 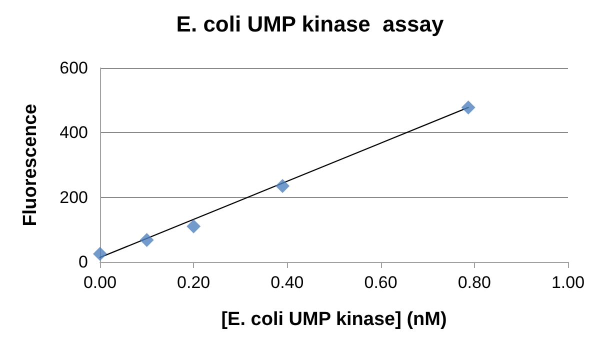 What do you see at coordinates (74, 132) in the screenshot?
I see `y-tick-label: 400` at bounding box center [74, 132].